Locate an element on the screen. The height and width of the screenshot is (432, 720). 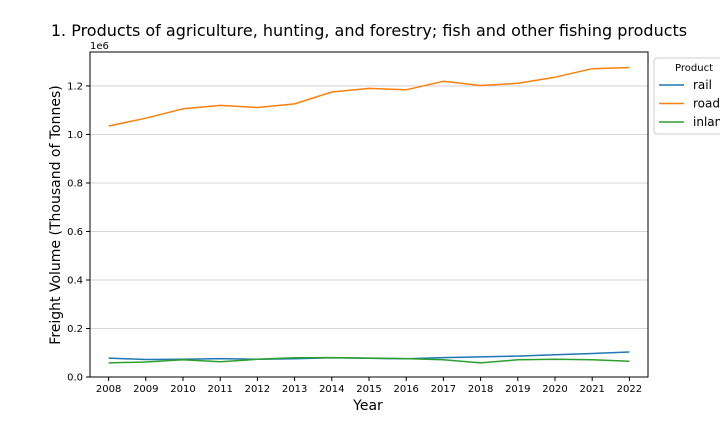
y-tick-label: 0.2 is located at coordinates (75, 329).